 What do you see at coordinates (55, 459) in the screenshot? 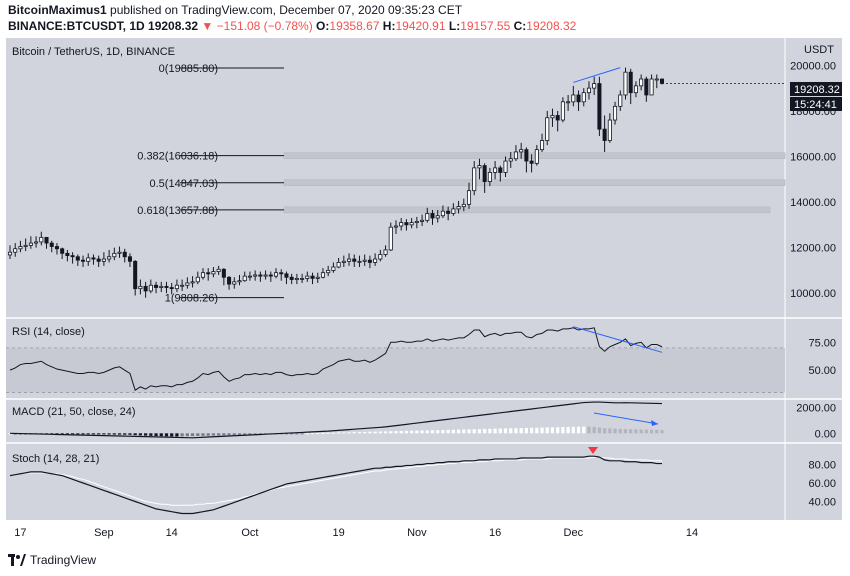
I see `stoch-pane-title: Stoch (14, 28, 21)` at bounding box center [55, 459].